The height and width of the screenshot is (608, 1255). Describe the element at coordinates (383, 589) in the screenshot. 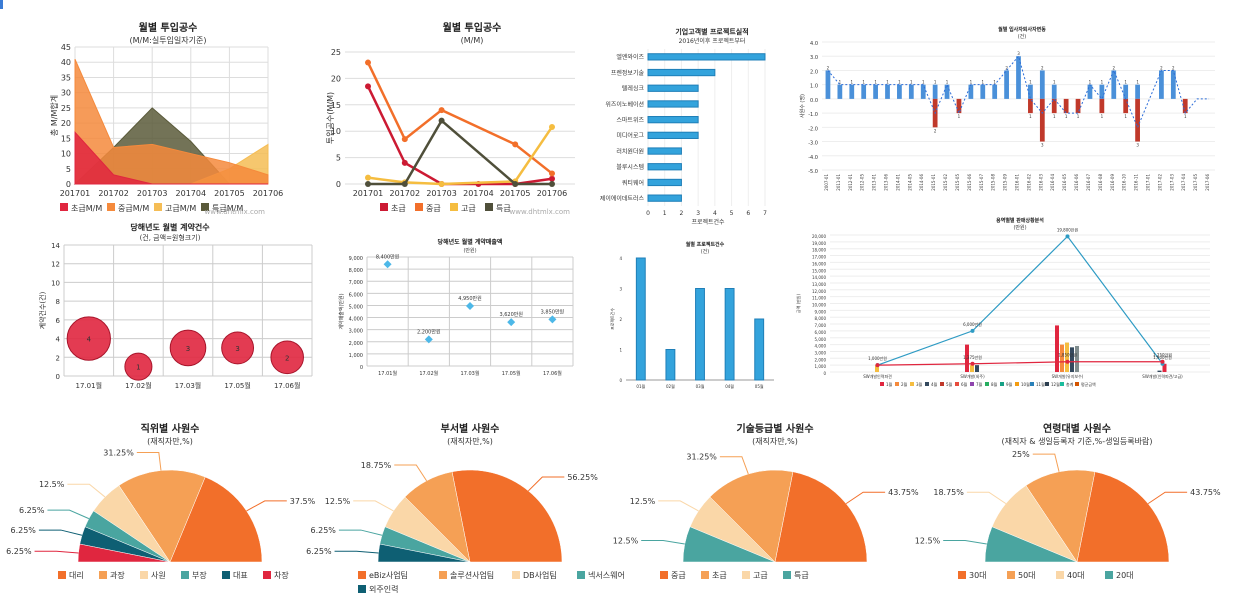

I see `legend-label: 외주인력` at that location.